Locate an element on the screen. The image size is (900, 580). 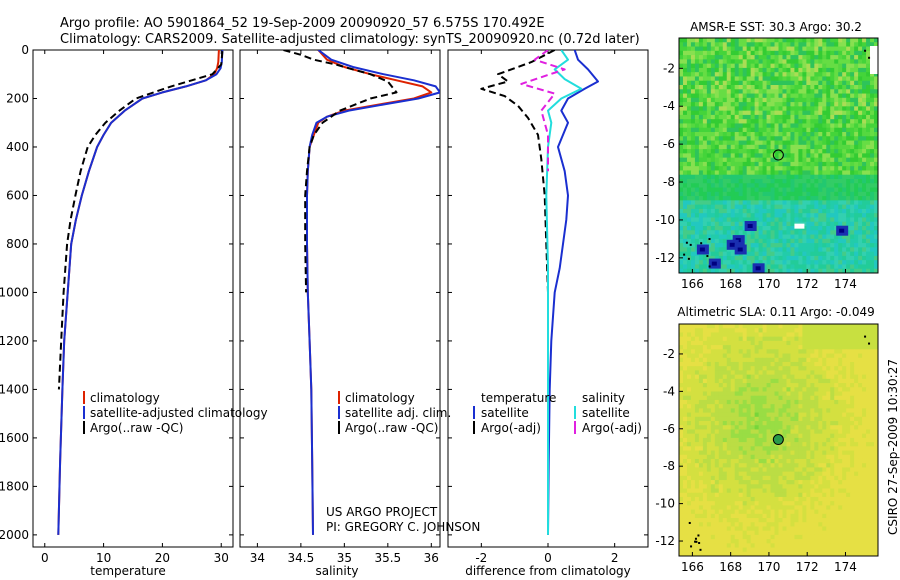
sla_map-ytick-label: -2 is located at coordinates (669, 354).